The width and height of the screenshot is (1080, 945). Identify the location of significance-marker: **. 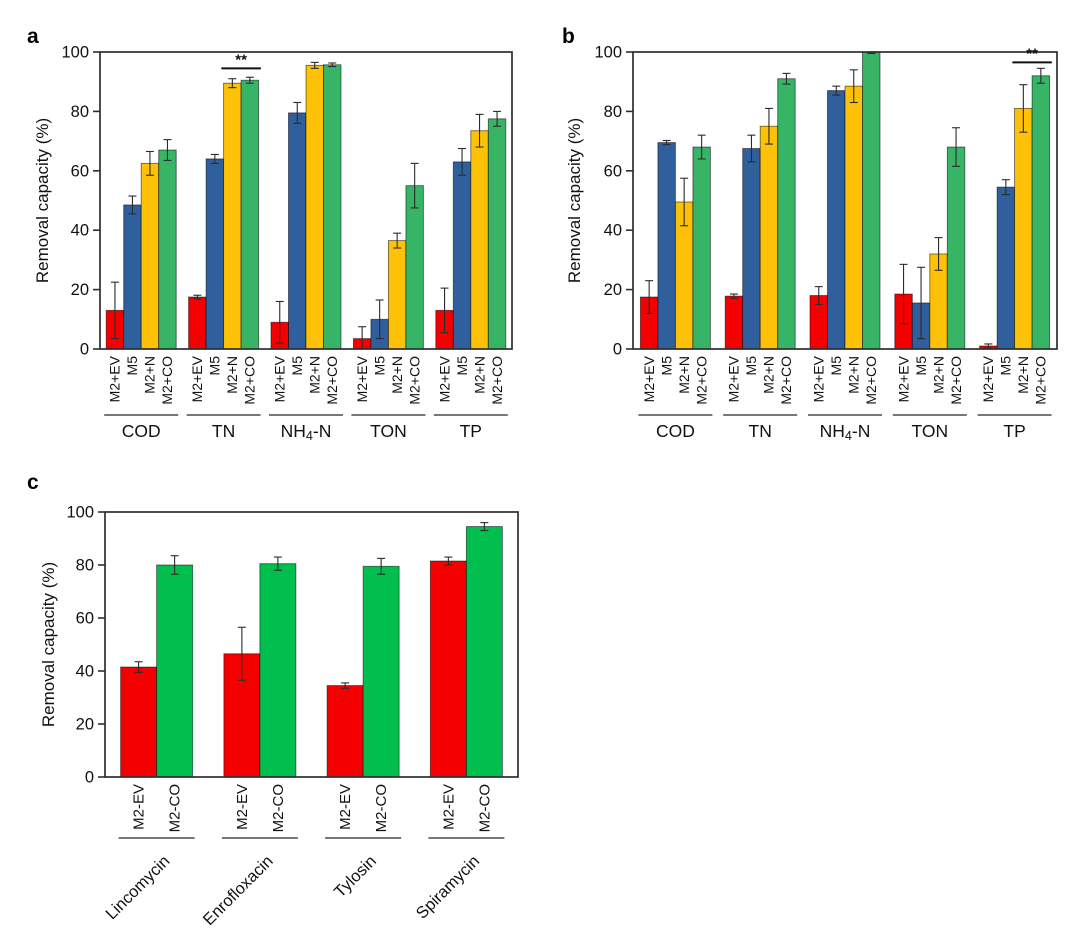
(241, 60).